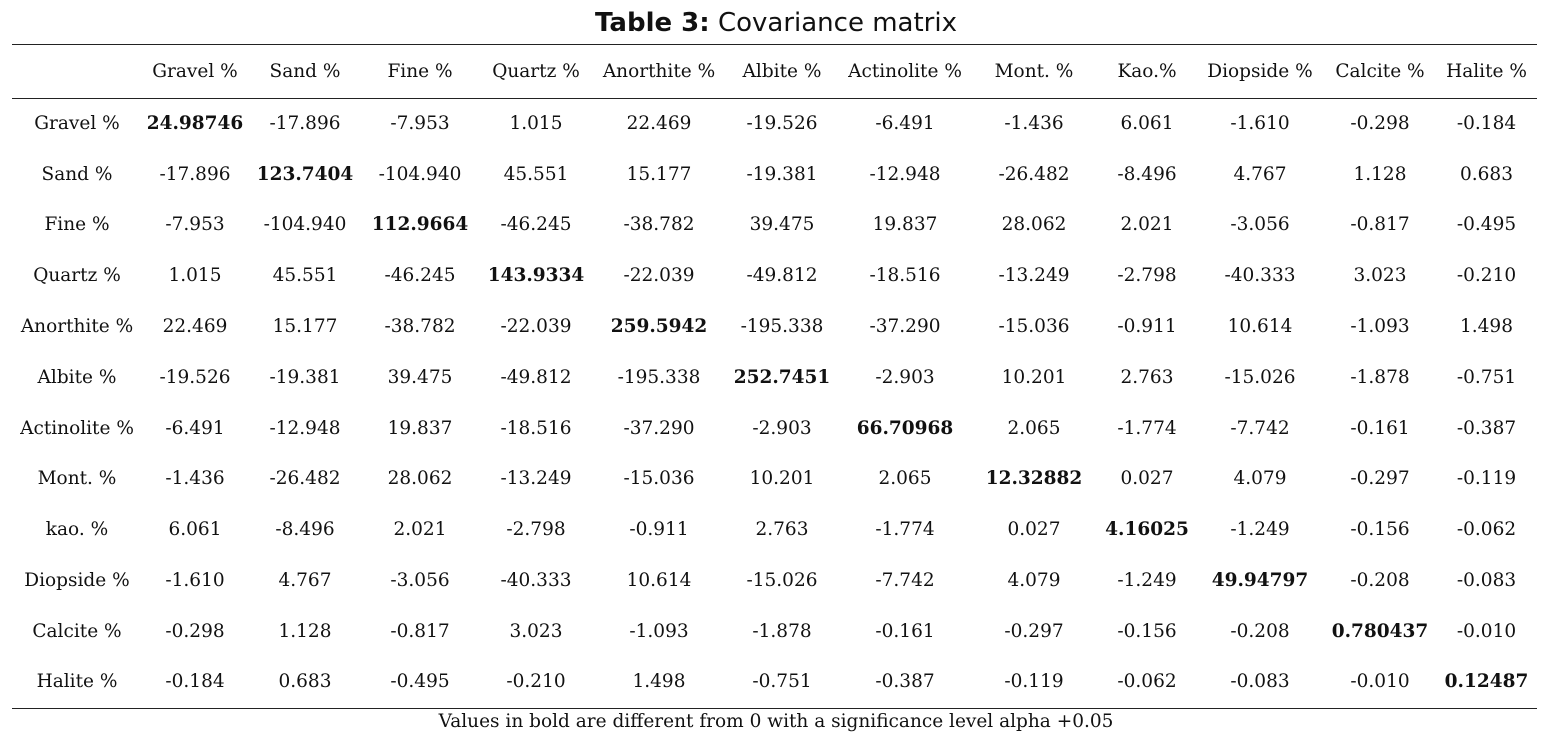 The height and width of the screenshot is (737, 1552). Describe the element at coordinates (77, 327) in the screenshot. I see `row-header: Anorthite %` at that location.